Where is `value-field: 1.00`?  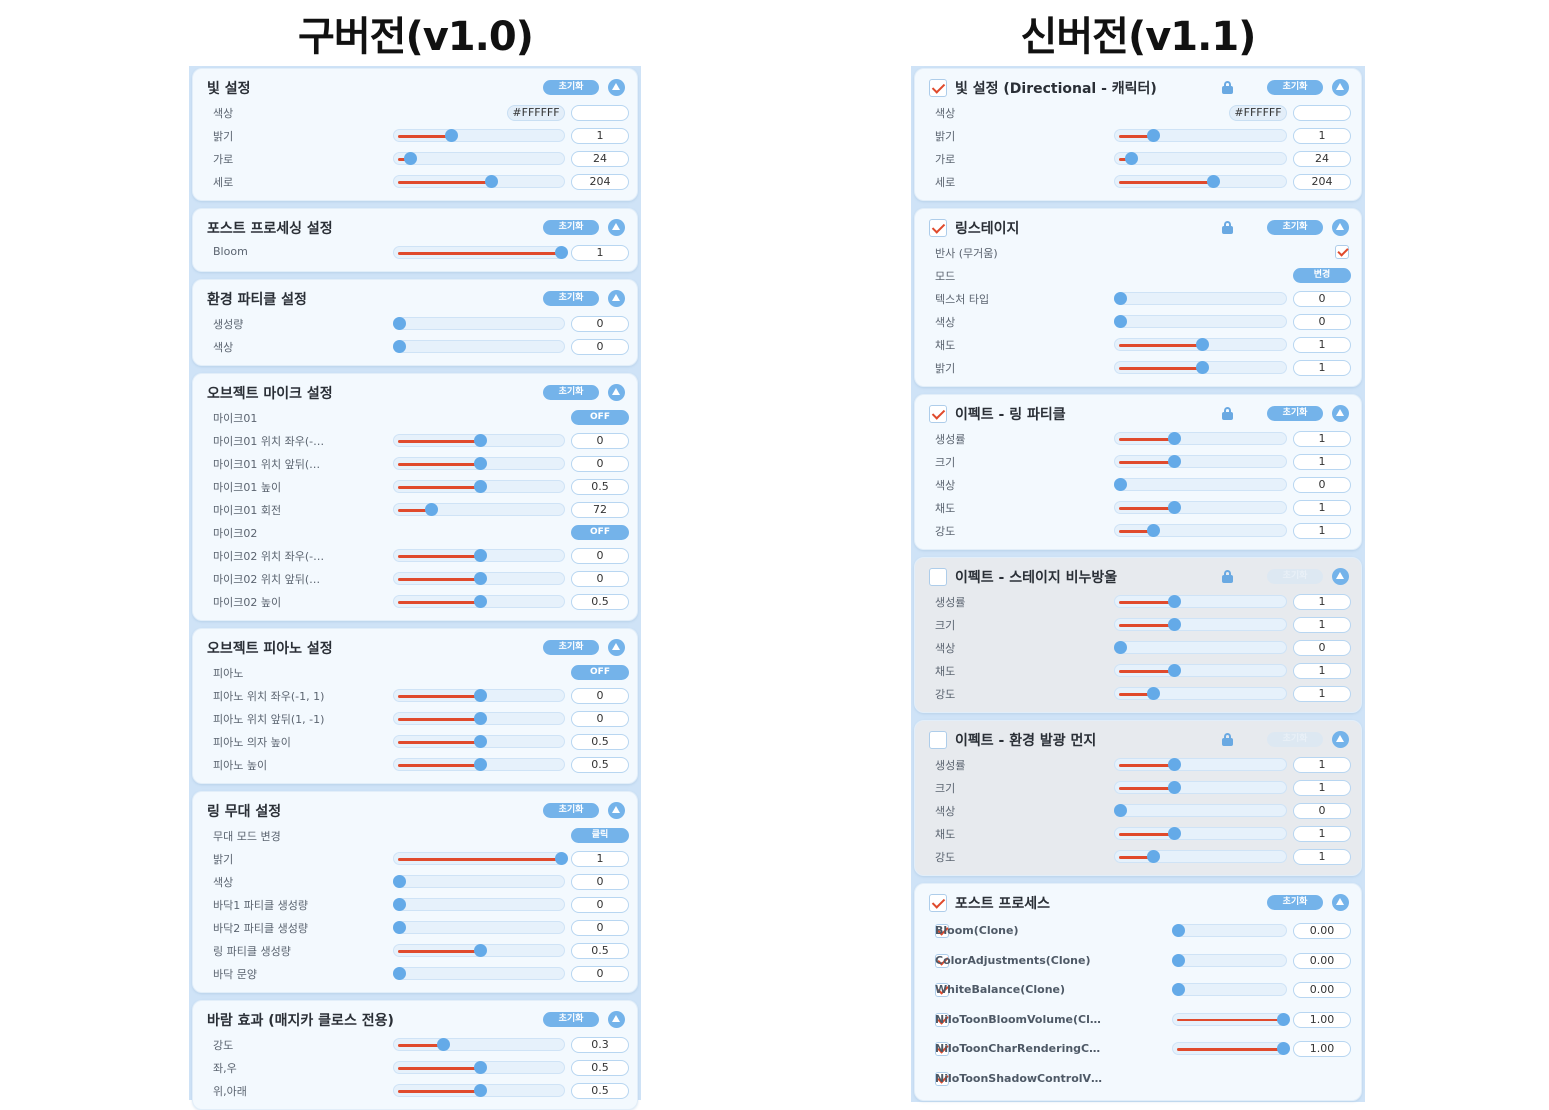 value-field: 1.00 is located at coordinates (1322, 1019).